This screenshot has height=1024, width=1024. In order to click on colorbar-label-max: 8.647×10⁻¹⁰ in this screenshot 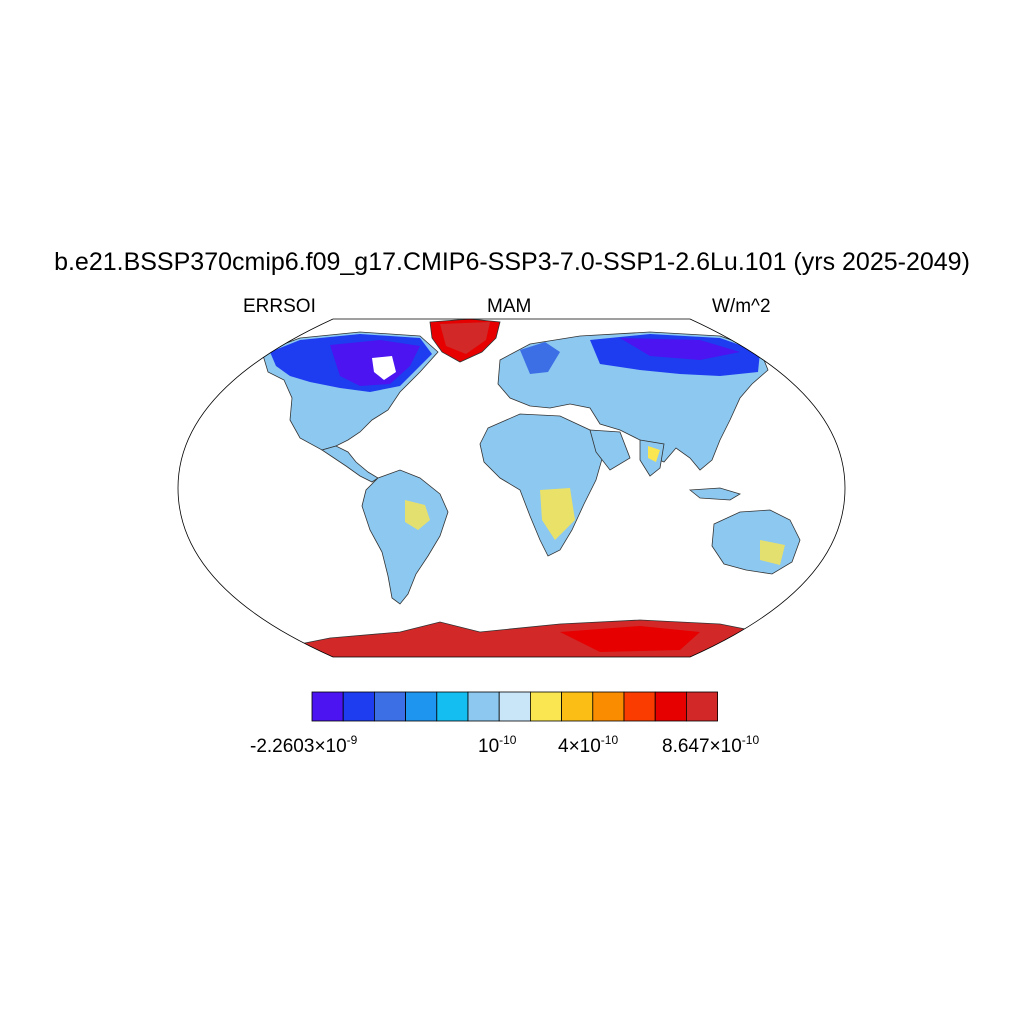, I will do `click(711, 745)`.